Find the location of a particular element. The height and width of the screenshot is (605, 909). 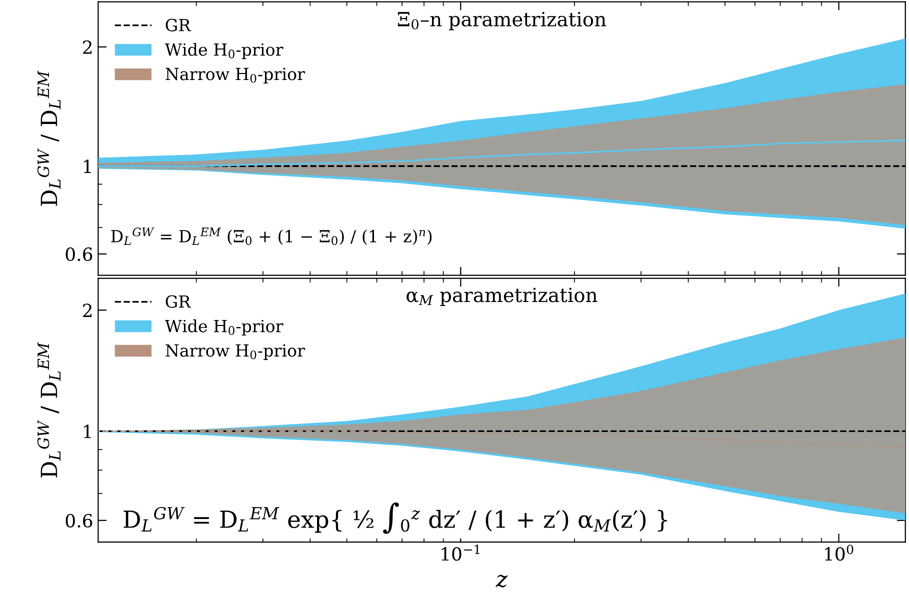

text: D$_{L}$$^{GW}$ = D$_{L}$$^{EM}$ exp{ ½ ∫$_{0}$$^{z}$ dz′ / (1 + z′) α$_{M}$(z′) } is located at coordinates (395, 518).